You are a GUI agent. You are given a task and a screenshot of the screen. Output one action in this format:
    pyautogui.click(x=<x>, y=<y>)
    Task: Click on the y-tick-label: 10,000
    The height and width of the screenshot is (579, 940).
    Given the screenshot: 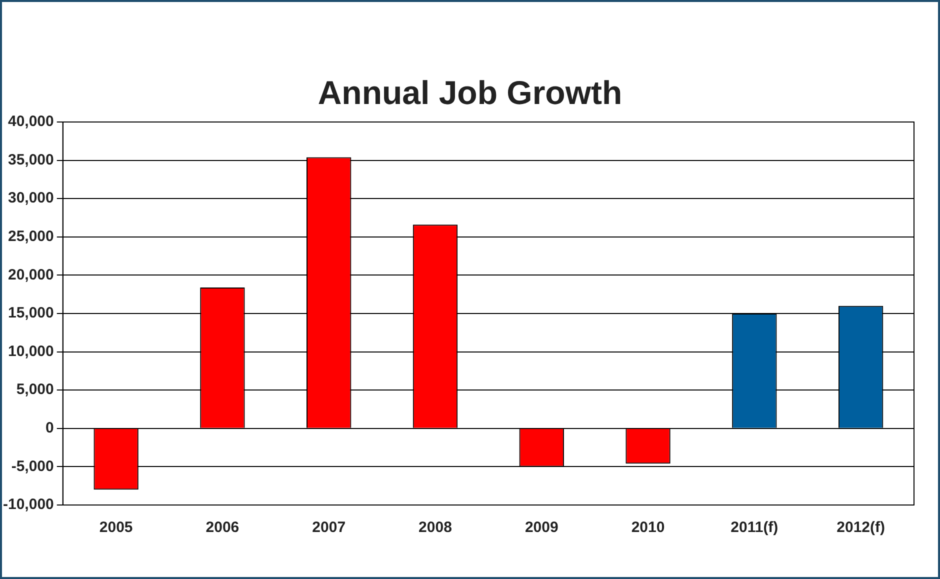 What is the action you would take?
    pyautogui.click(x=31, y=351)
    